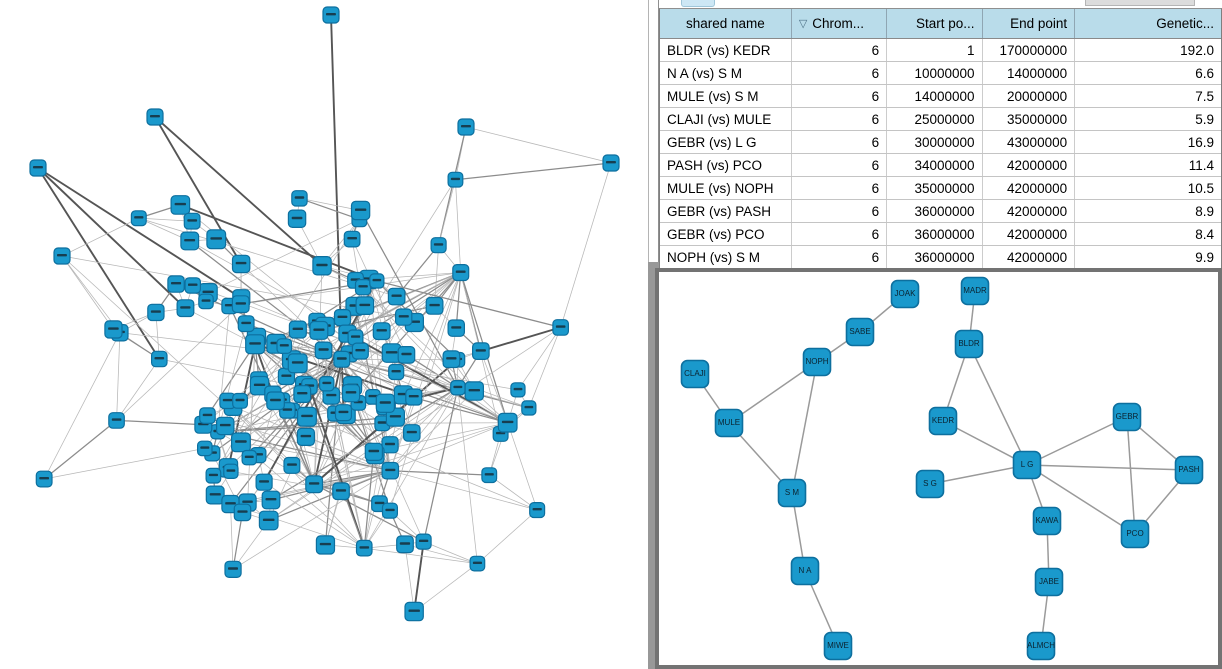  Describe the element at coordinates (1189, 470) in the screenshot. I see `network-node-pash: PASH` at that location.